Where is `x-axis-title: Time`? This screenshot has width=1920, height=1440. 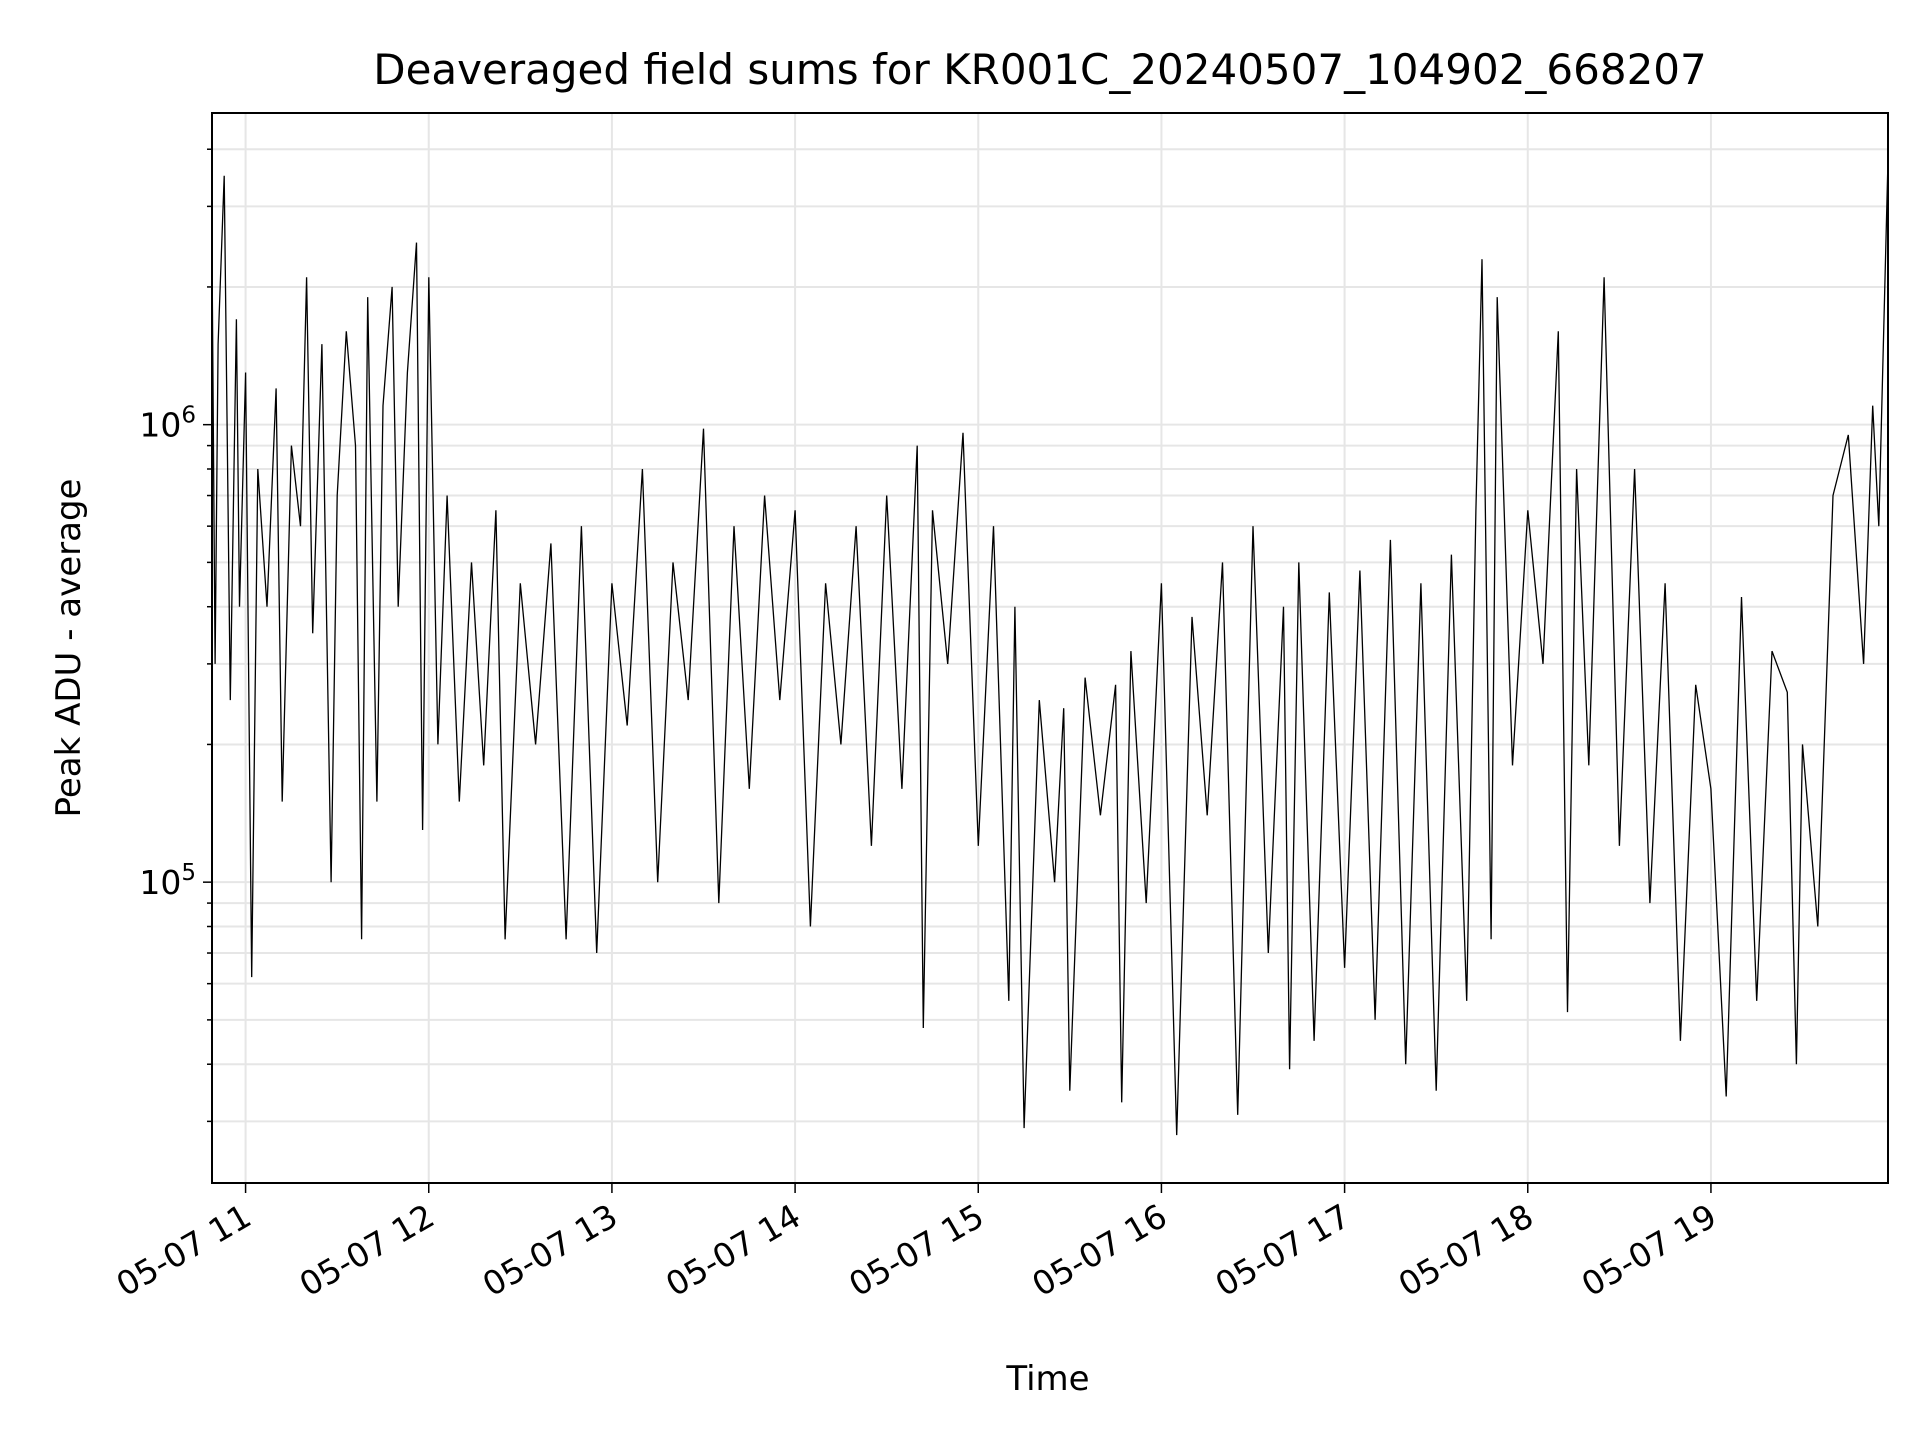 x-axis-title: Time is located at coordinates (1047, 1379).